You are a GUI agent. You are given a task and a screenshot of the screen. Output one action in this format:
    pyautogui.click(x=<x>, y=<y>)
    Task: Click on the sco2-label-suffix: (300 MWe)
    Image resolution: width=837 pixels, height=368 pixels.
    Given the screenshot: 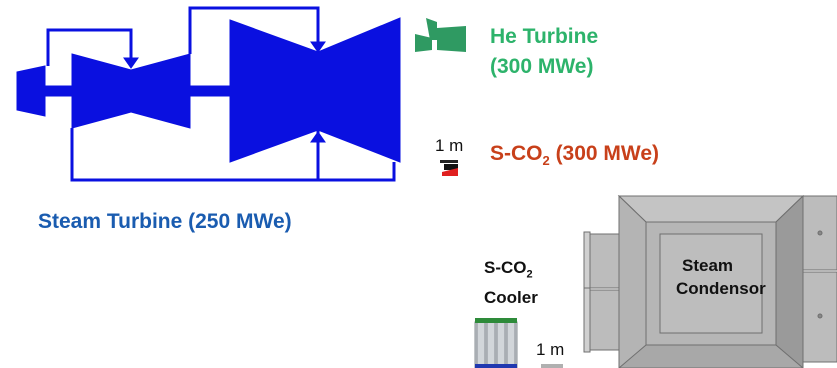 What is the action you would take?
    pyautogui.click(x=604, y=153)
    